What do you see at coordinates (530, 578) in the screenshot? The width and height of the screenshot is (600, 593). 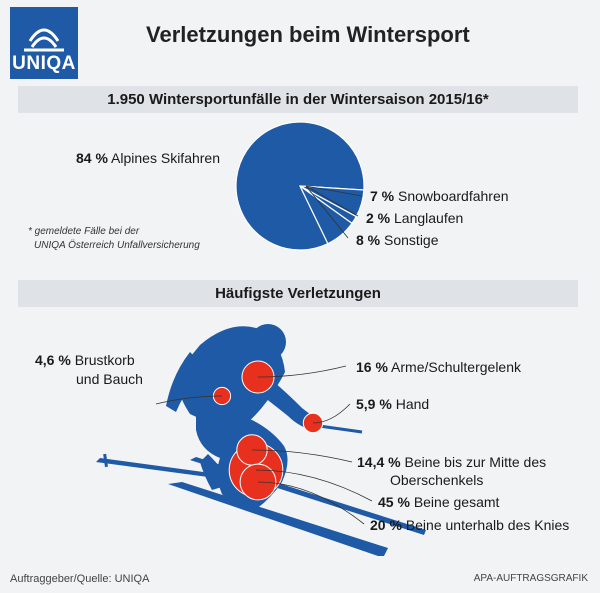 I see `footer-credit: APA-AUFTRAGSGRAFIK` at bounding box center [530, 578].